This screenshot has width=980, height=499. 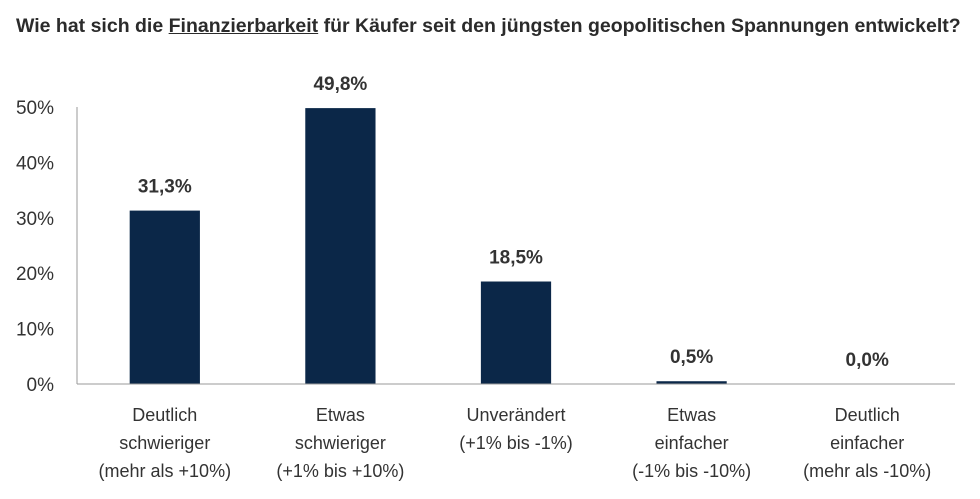 What do you see at coordinates (35, 163) in the screenshot?
I see `y-tick-label: 40%` at bounding box center [35, 163].